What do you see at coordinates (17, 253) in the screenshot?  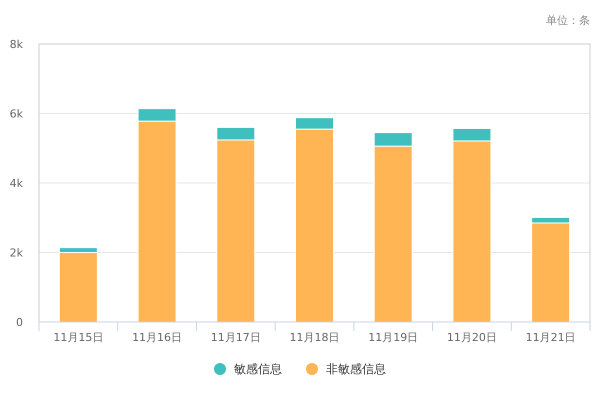 I see `y-tick-label: 2k` at bounding box center [17, 253].